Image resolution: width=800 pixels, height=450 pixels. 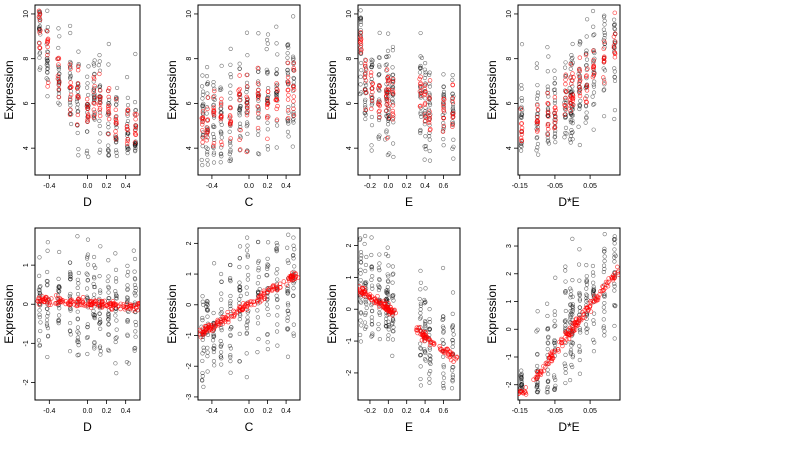 I want to click on y-tick-label: -1, so click(x=189, y=335).